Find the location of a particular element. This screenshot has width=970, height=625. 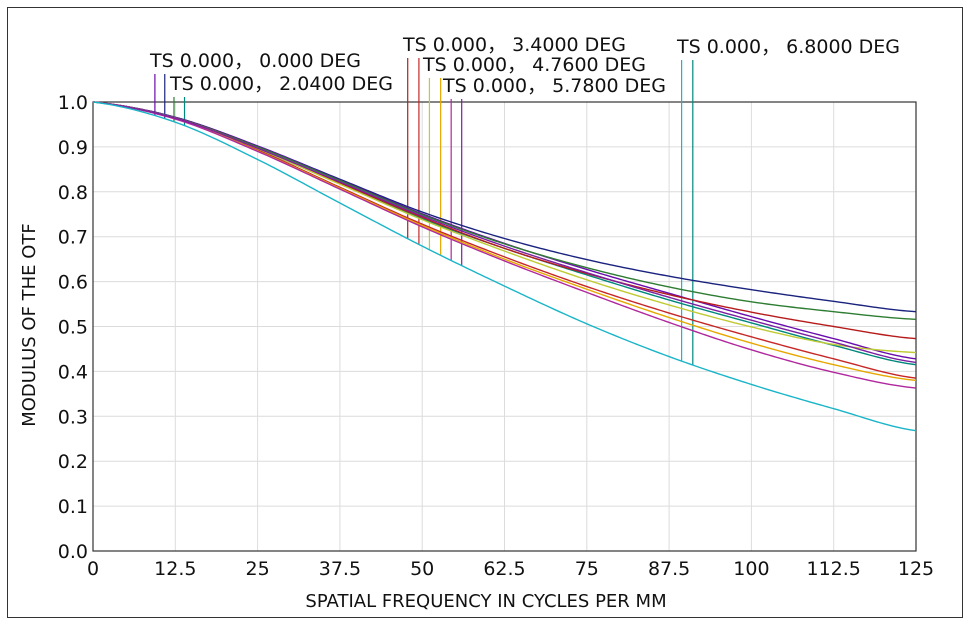

y-tick-label: 0.8 is located at coordinates (73, 193).